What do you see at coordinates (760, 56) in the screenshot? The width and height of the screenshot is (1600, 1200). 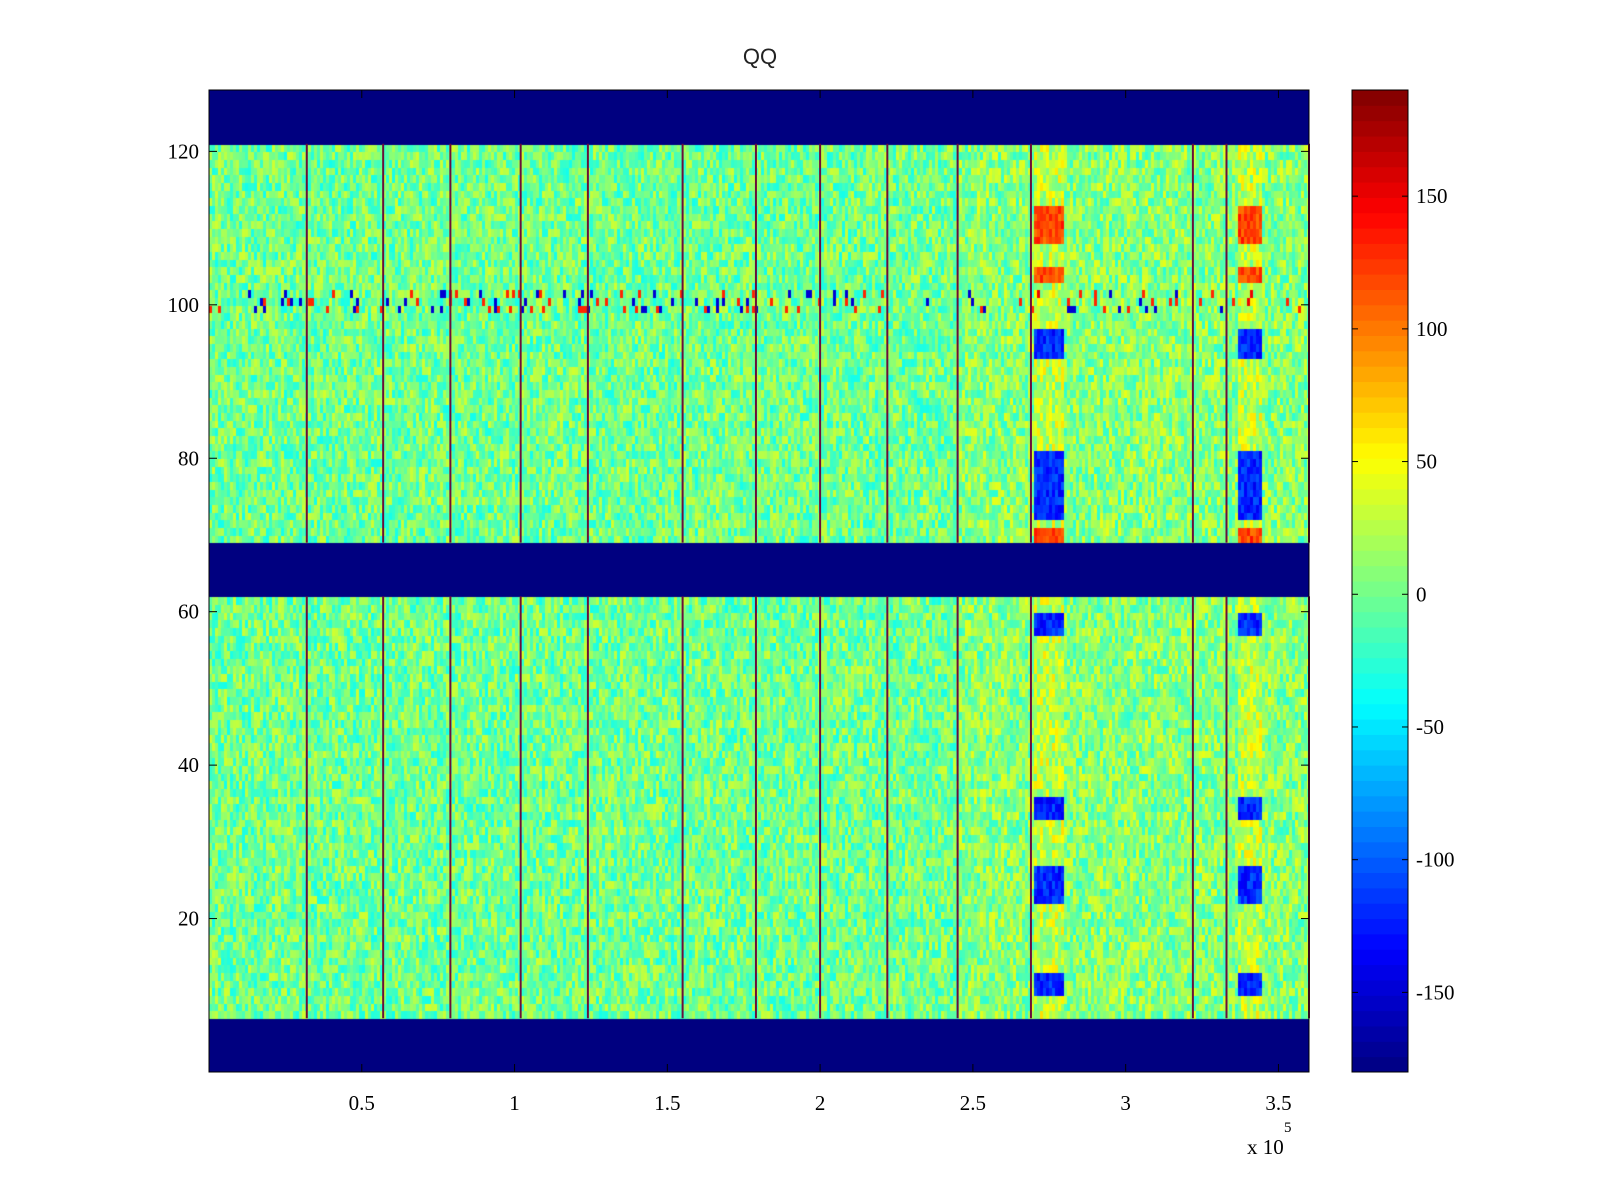 I see `chart-title: QQ` at bounding box center [760, 56].